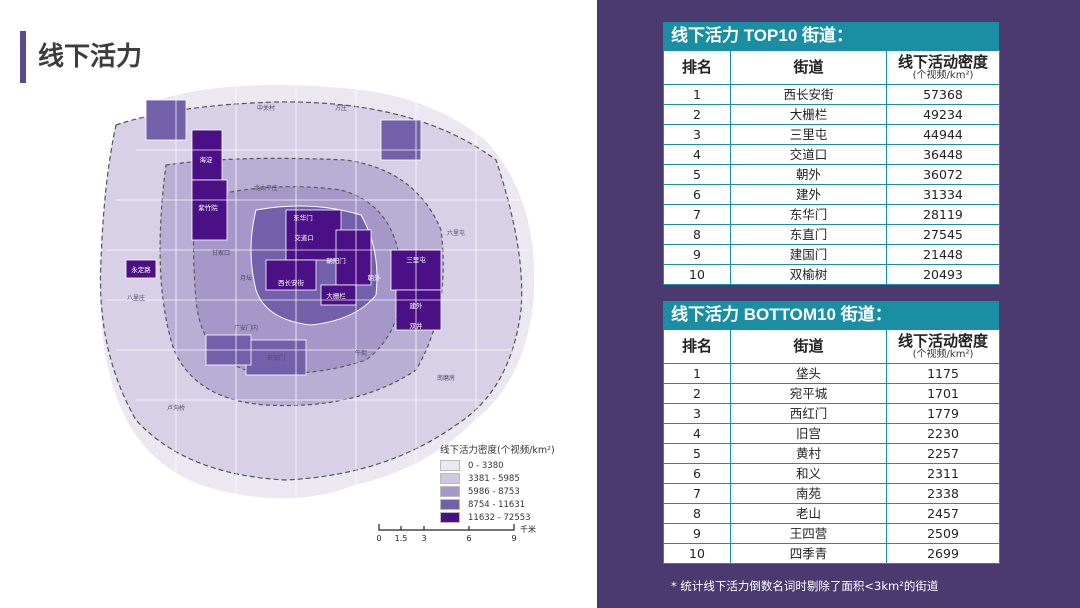 Image resolution: width=1080 pixels, height=608 pixels. I want to click on scale-unit: 千米, so click(528, 529).